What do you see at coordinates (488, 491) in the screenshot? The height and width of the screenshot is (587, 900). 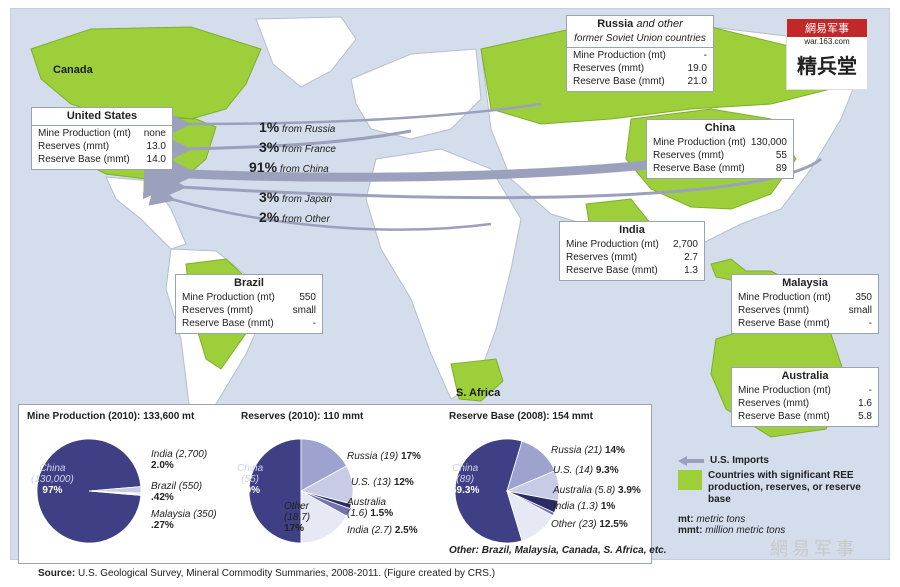 I see `pie3-slice-china` at bounding box center [488, 491].